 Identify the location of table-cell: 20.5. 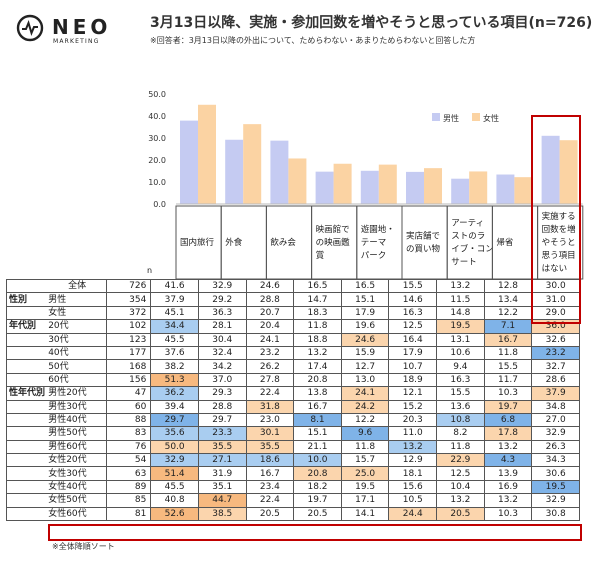
(317, 514).